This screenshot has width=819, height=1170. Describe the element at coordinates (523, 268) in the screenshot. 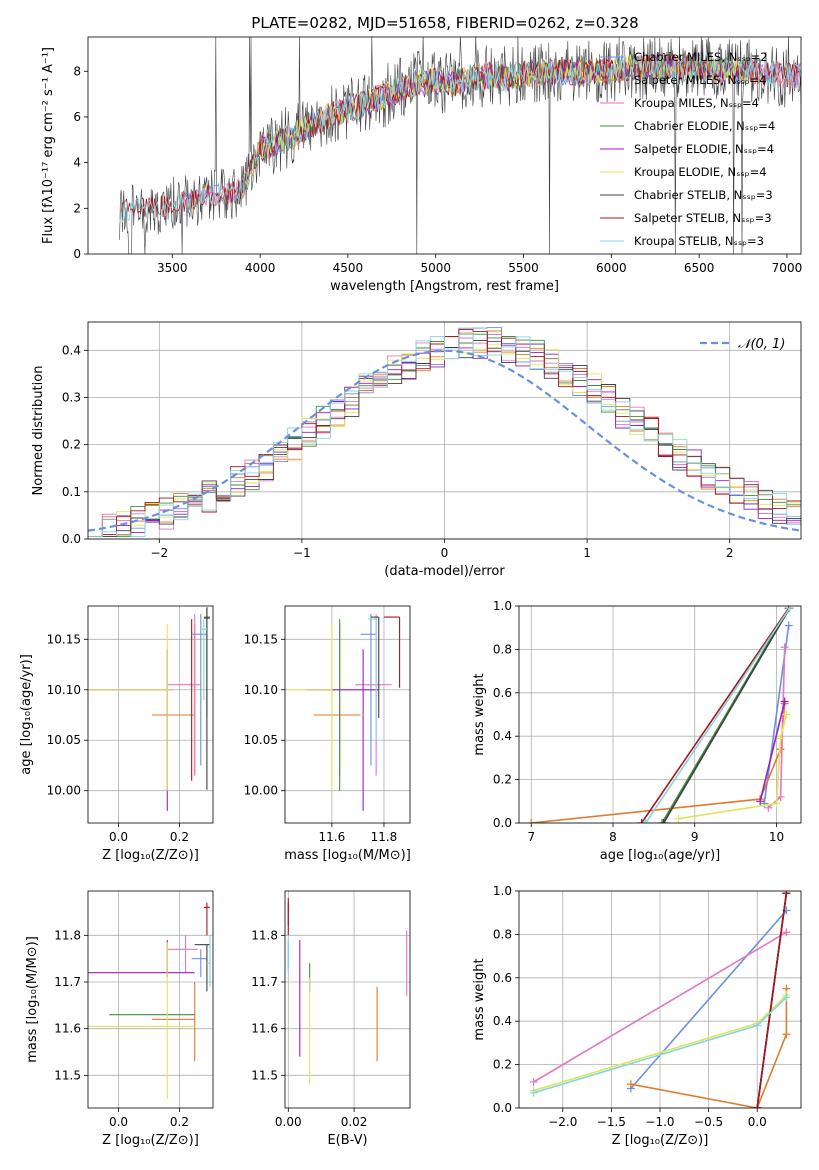

I see `x-tick-label: 5500` at that location.